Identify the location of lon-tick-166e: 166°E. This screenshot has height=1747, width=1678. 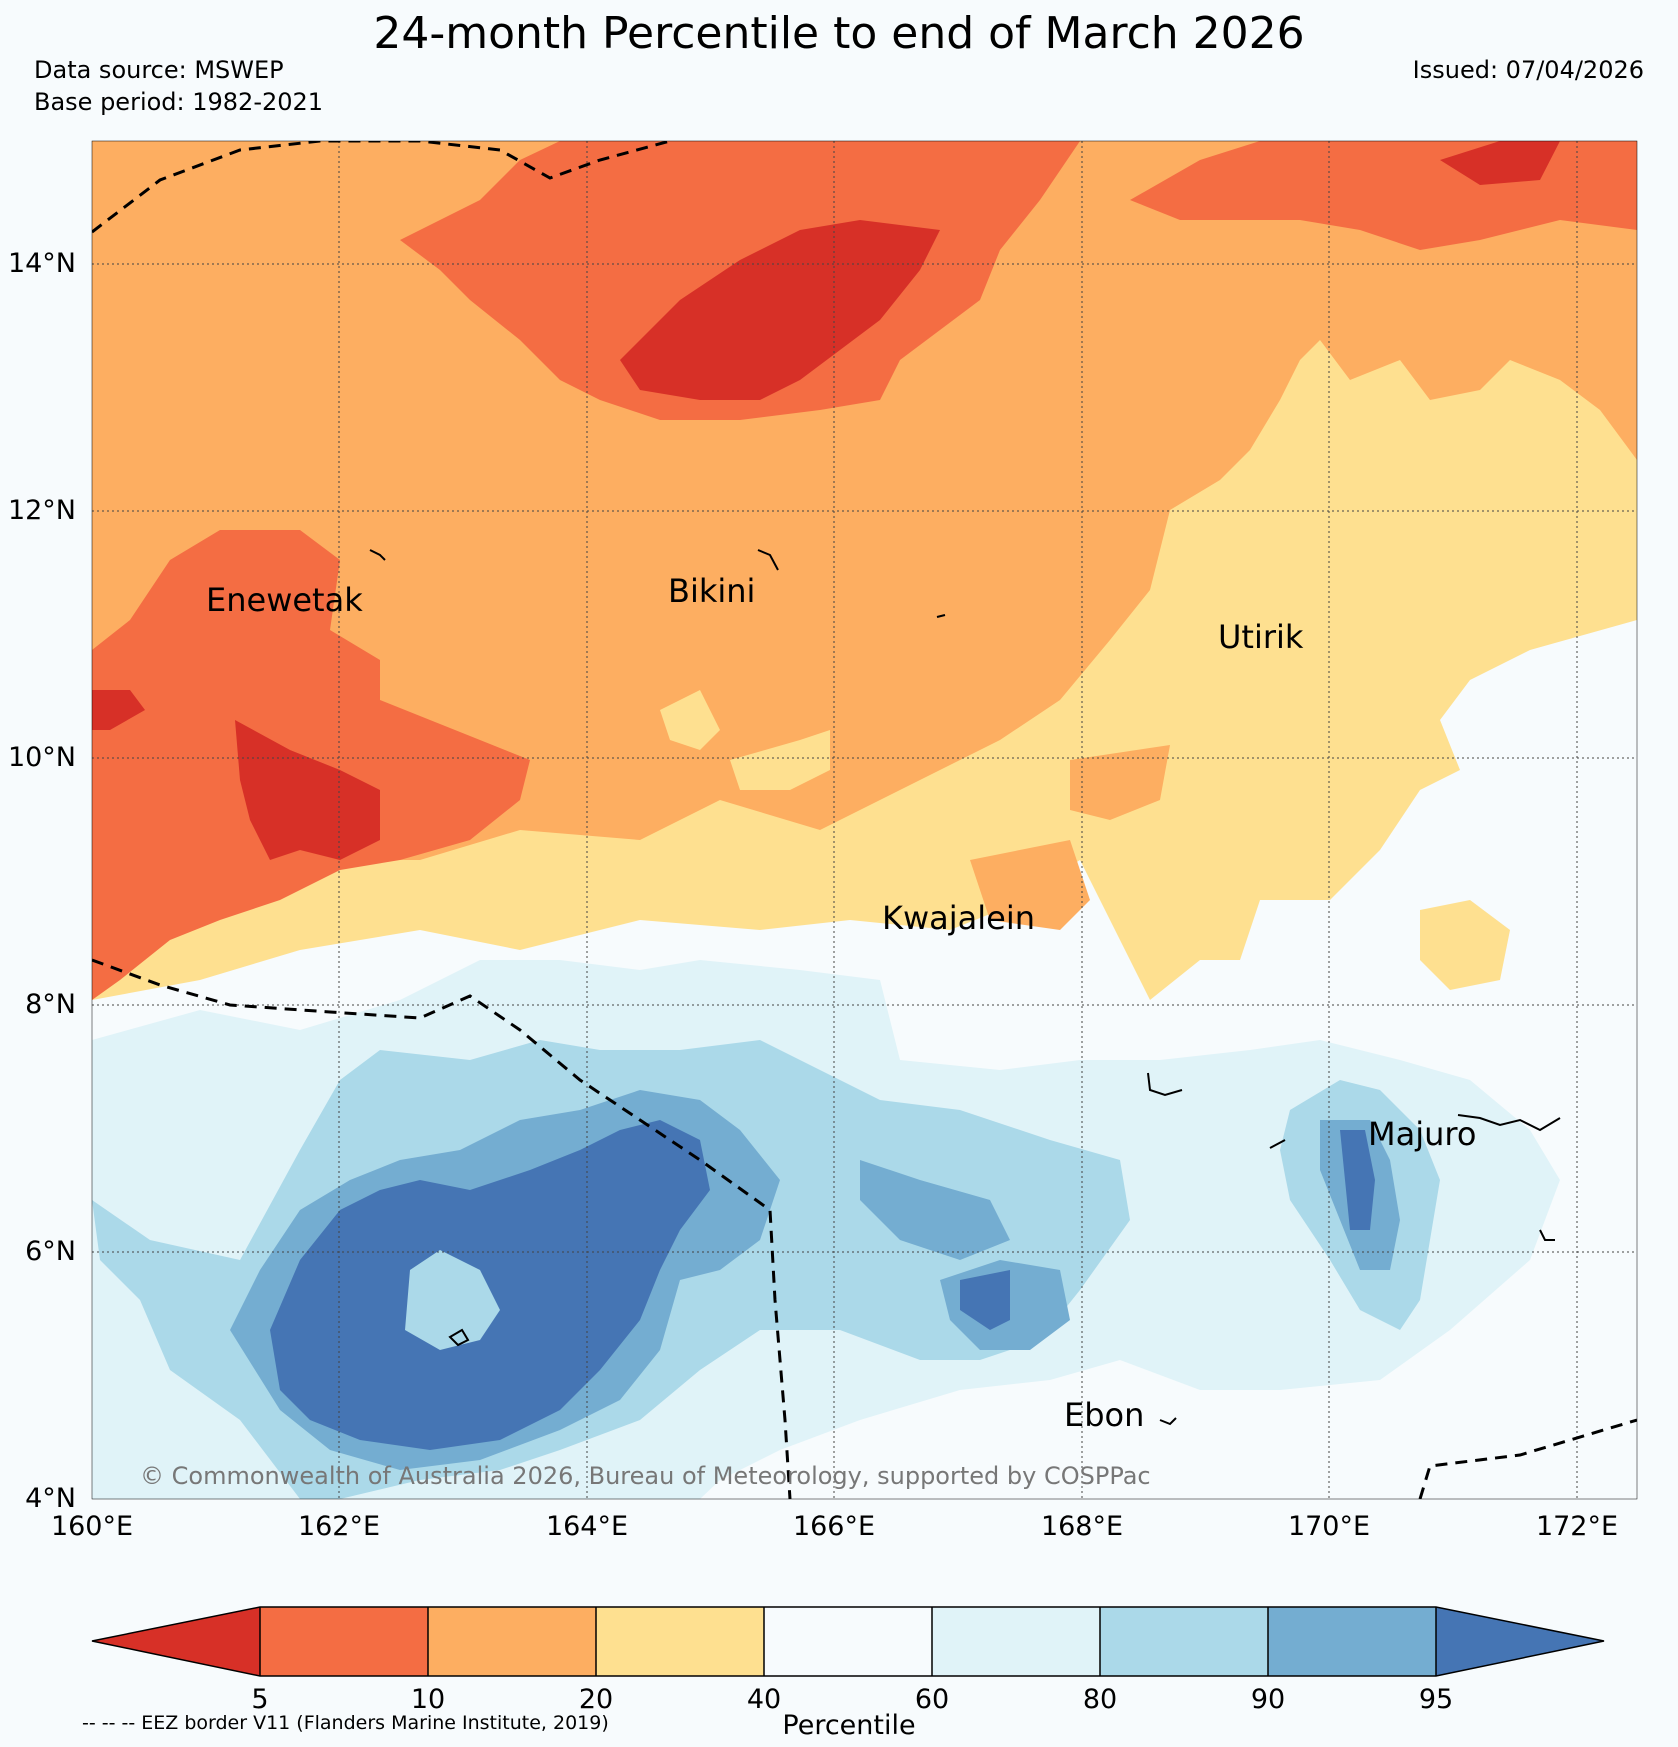
(834, 1526).